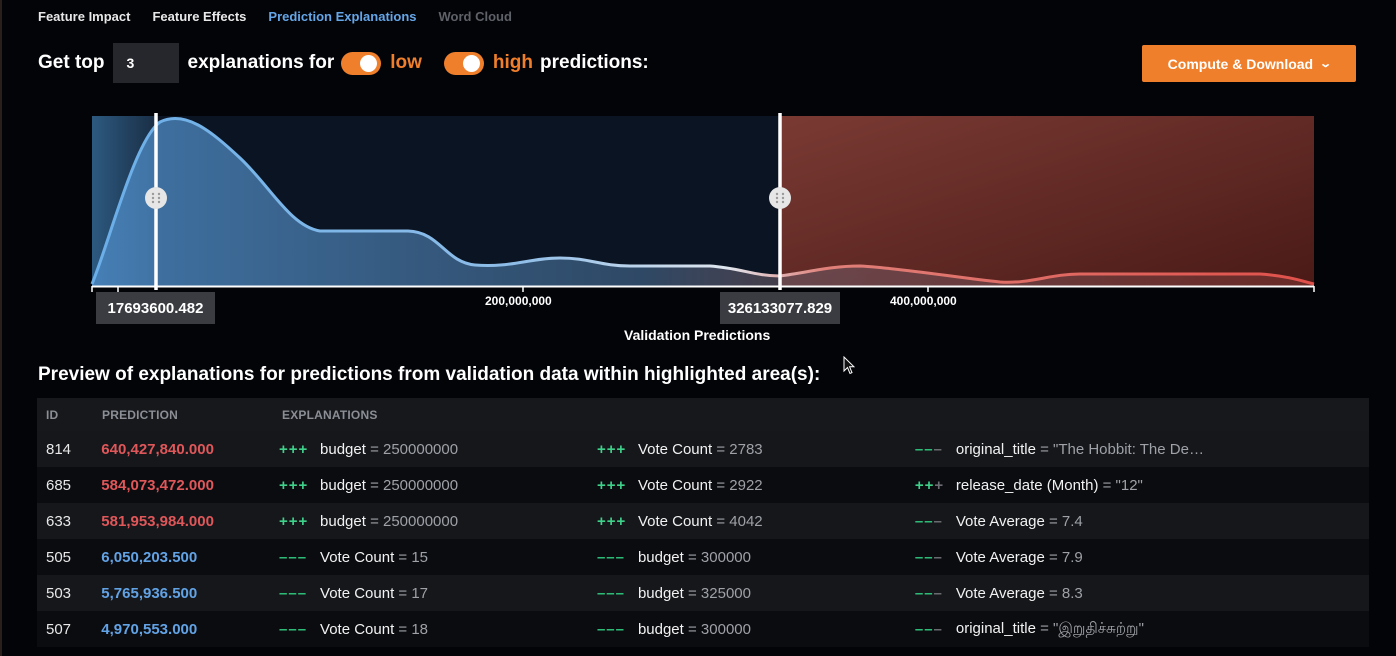 The width and height of the screenshot is (1396, 656). Describe the element at coordinates (157, 449) in the screenshot. I see `row-prediction: 640,427,840.000` at that location.